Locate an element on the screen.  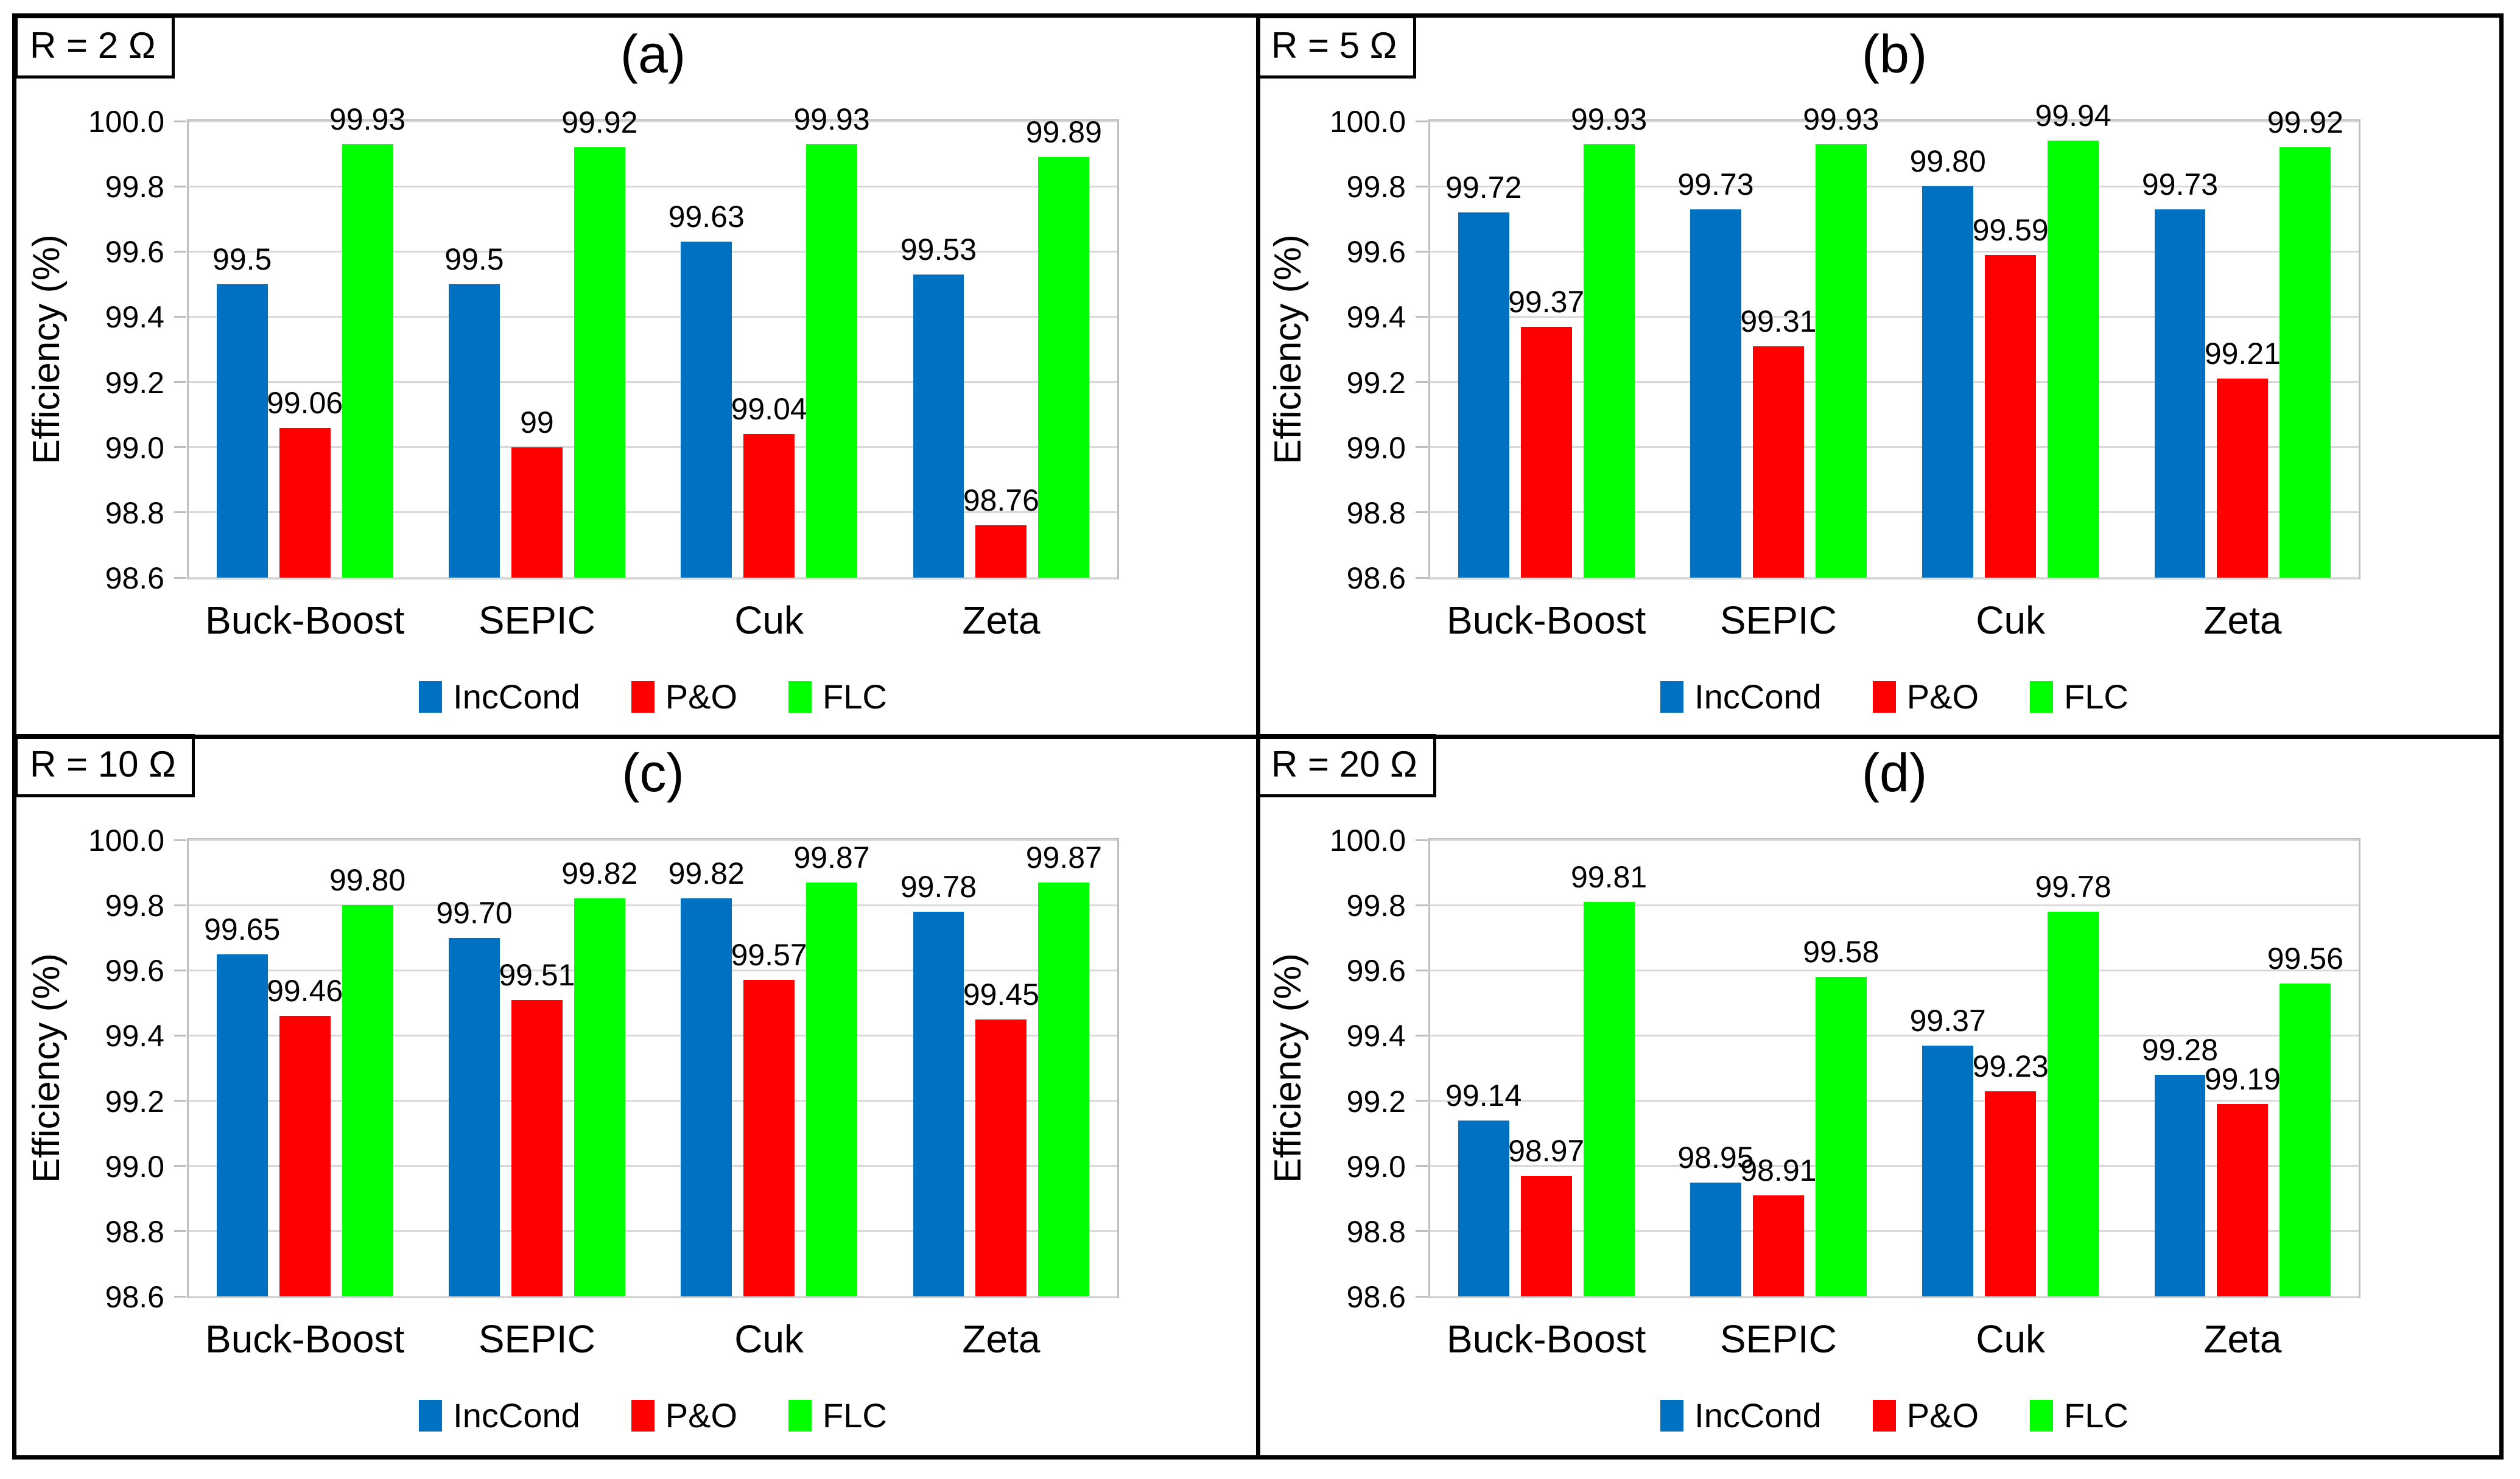
bar-b-zeta-flc is located at coordinates (2305, 362).